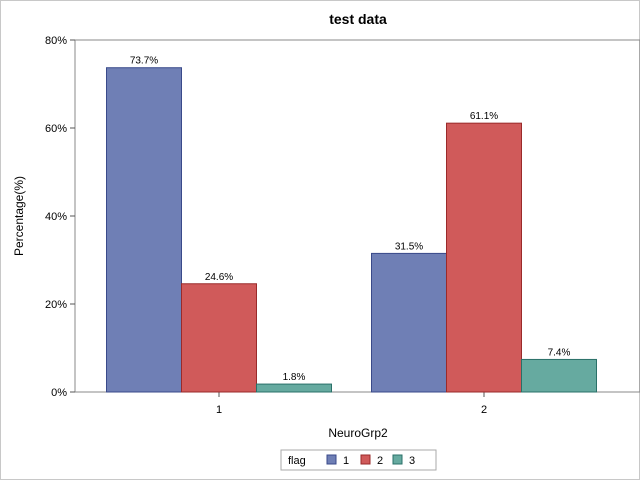  I want to click on y-tick-label: 0%, so click(59, 393).